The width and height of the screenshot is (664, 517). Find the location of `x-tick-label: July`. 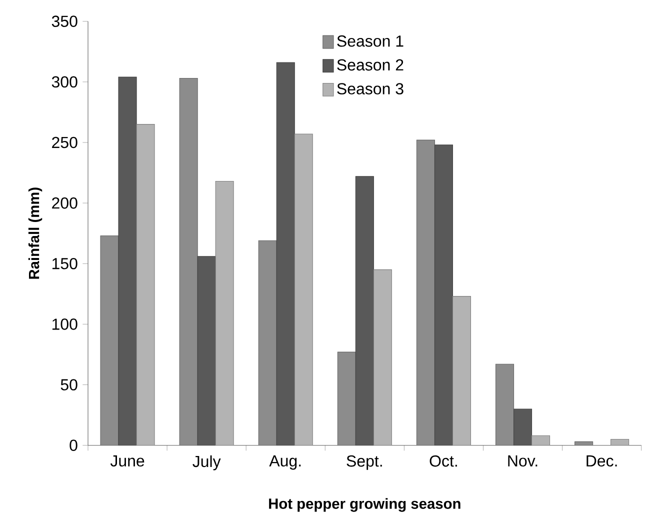

x-tick-label: July is located at coordinates (206, 462).